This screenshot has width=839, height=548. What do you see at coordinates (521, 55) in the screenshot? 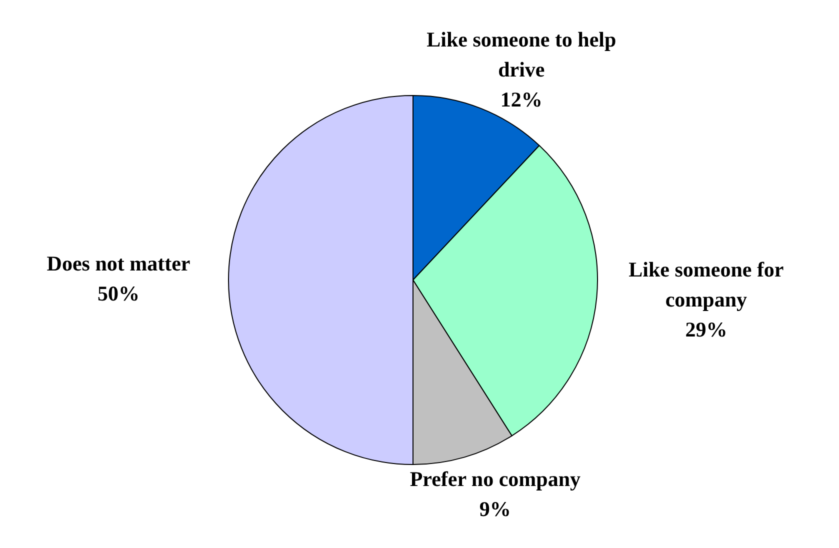
I see `slice-label: Like someone to help drive` at bounding box center [521, 55].